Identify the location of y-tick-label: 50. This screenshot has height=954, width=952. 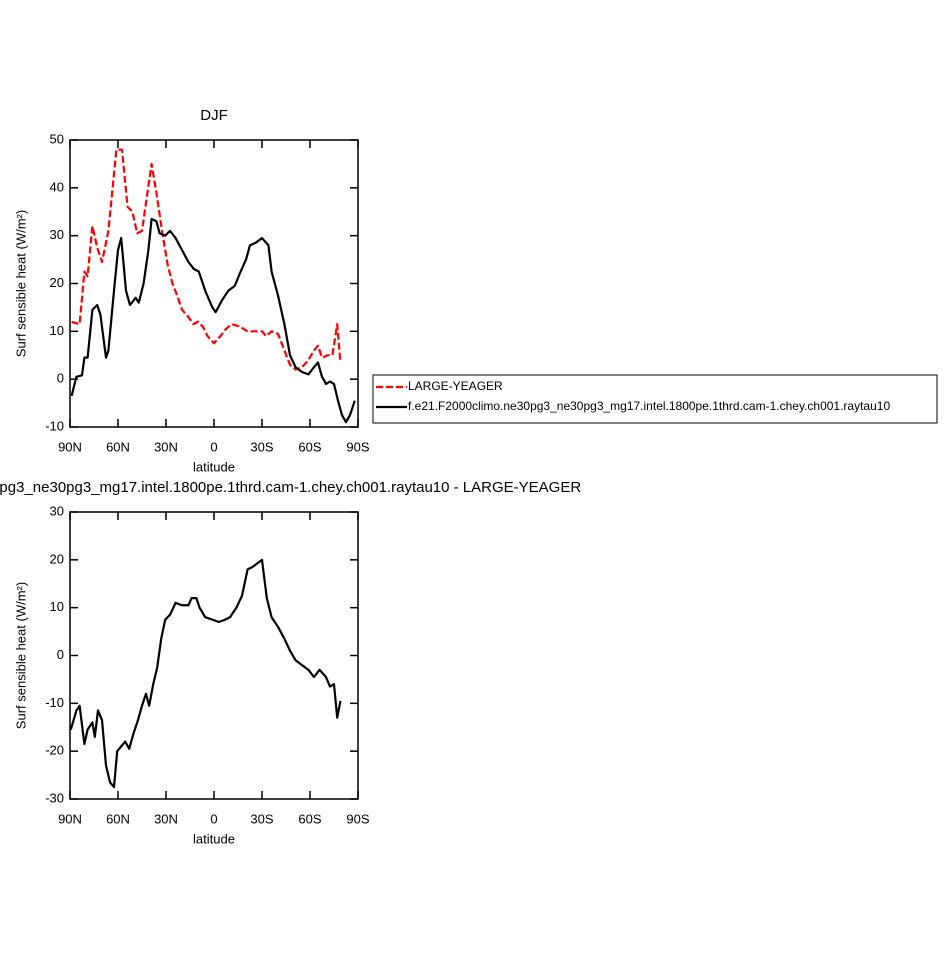
(57, 138).